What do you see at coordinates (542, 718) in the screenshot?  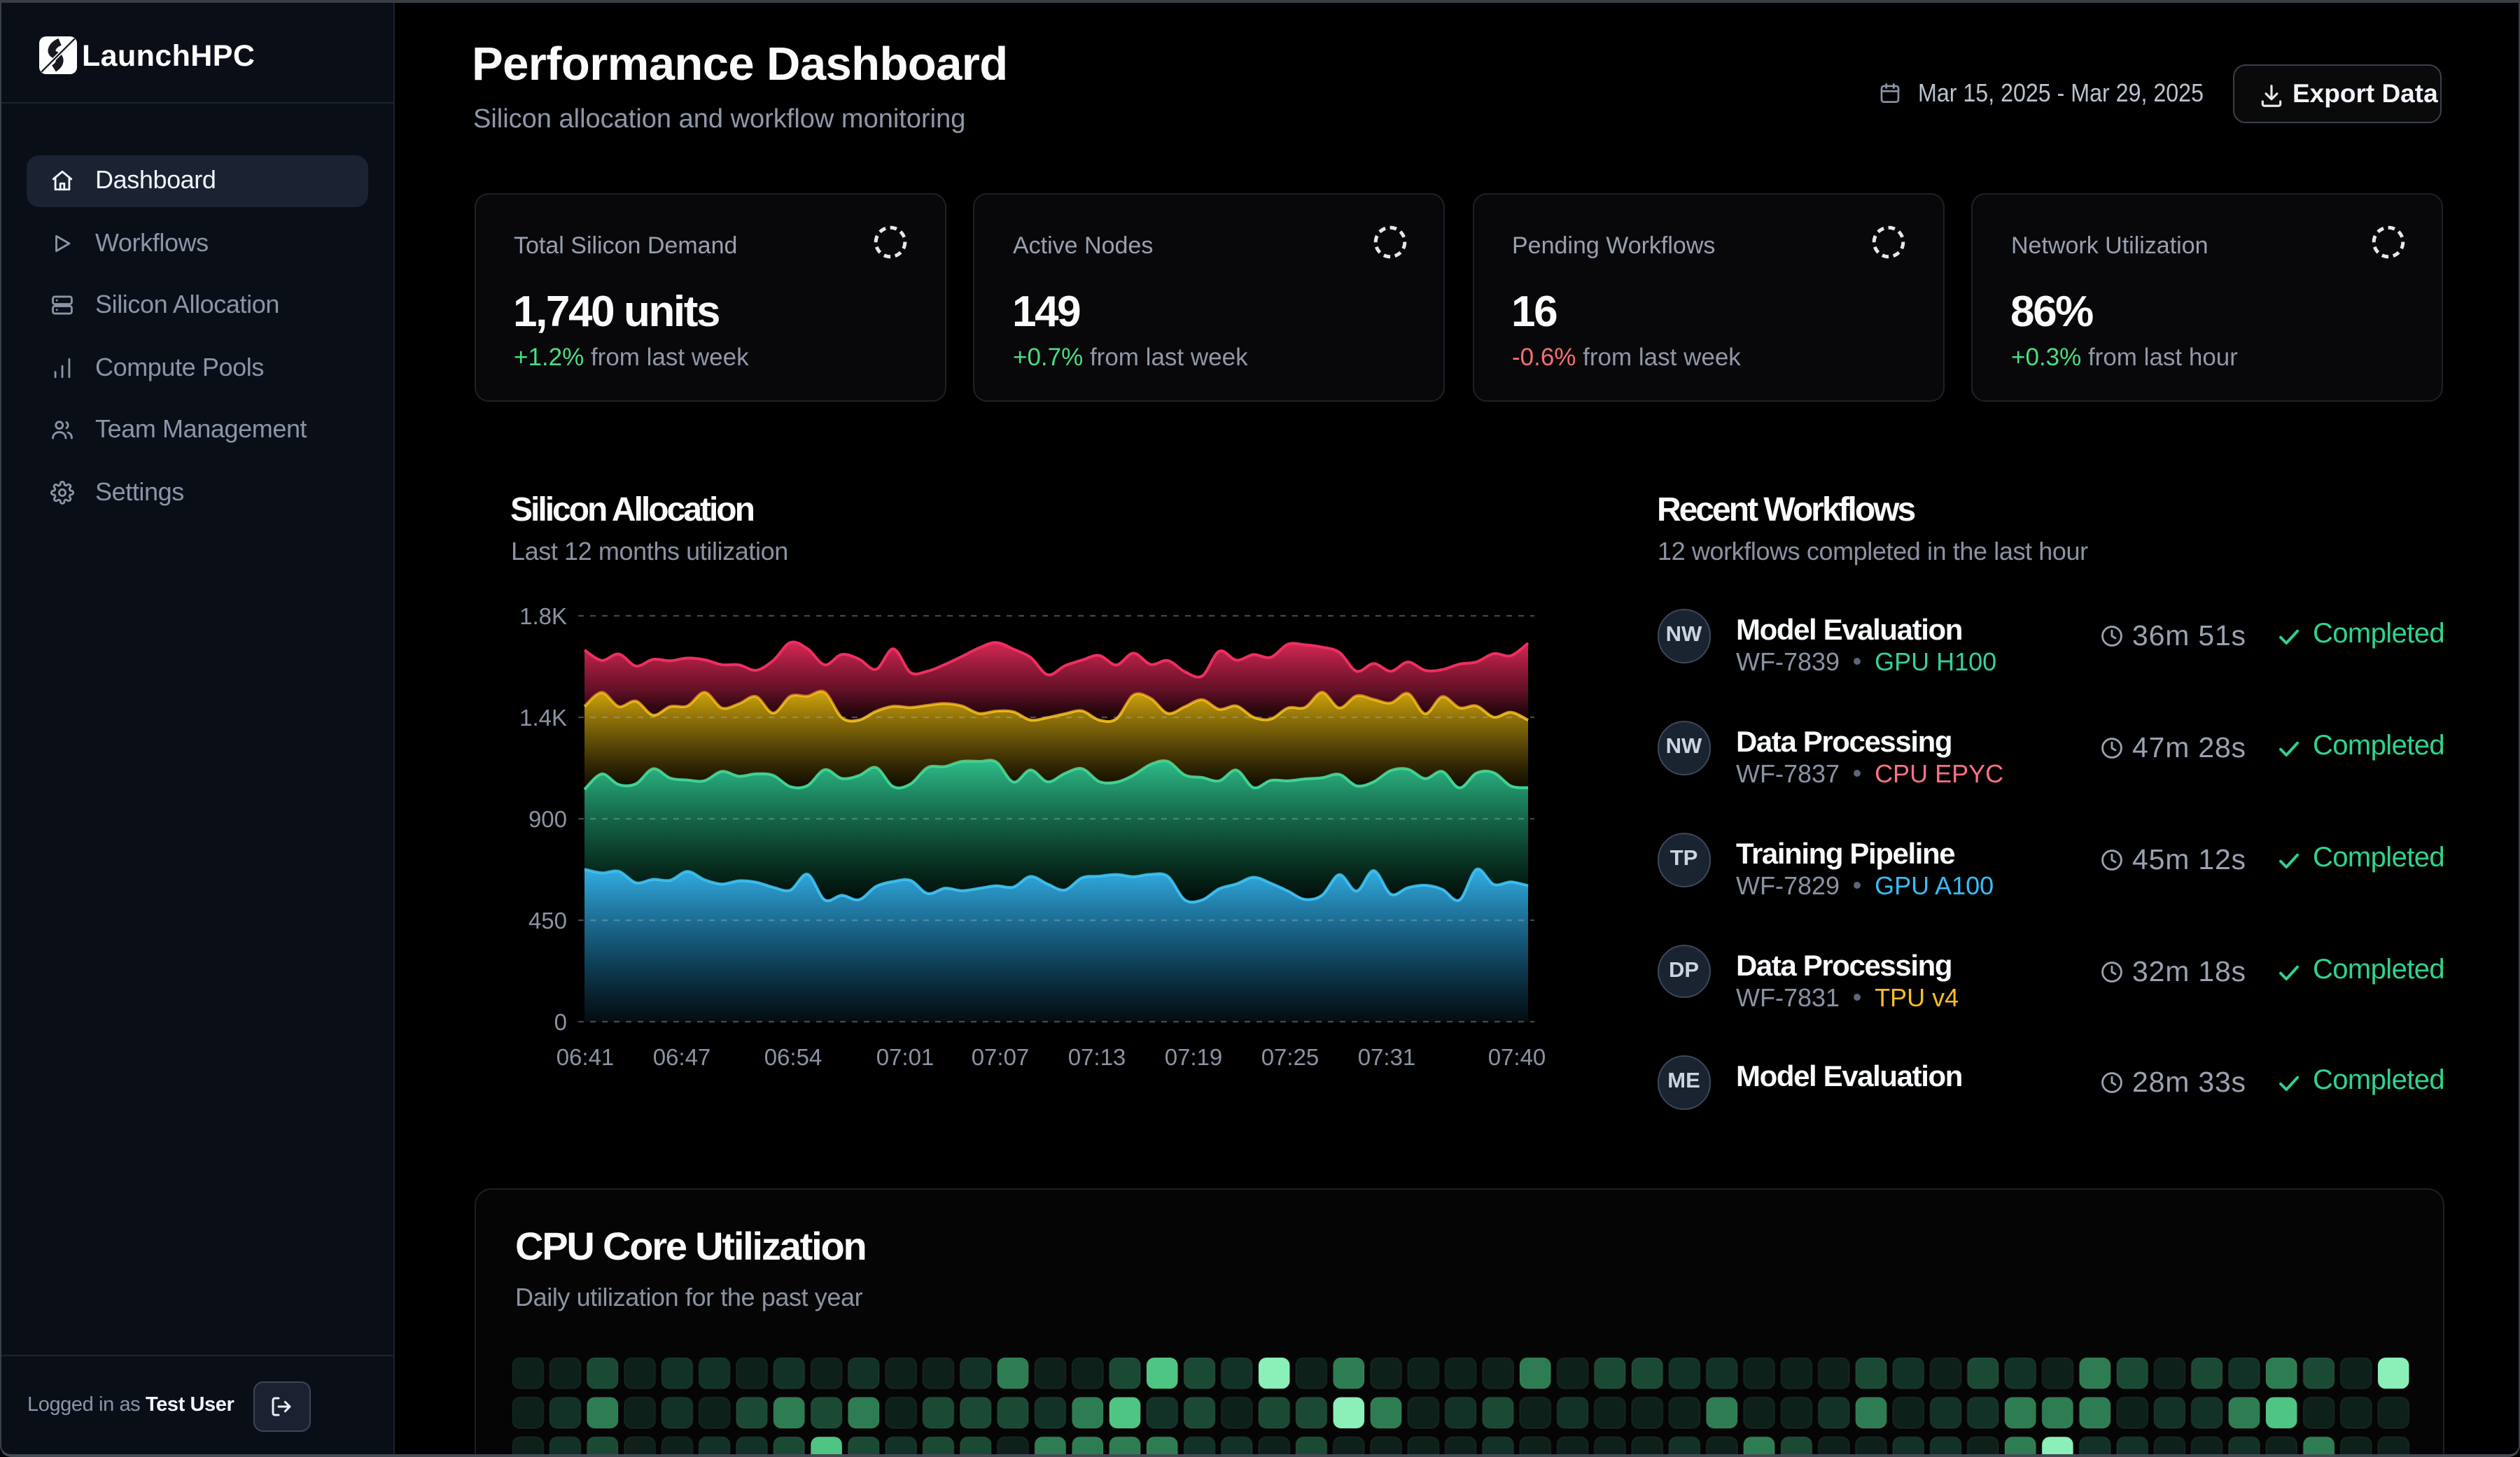 I see `svg-text: 1.4K` at bounding box center [542, 718].